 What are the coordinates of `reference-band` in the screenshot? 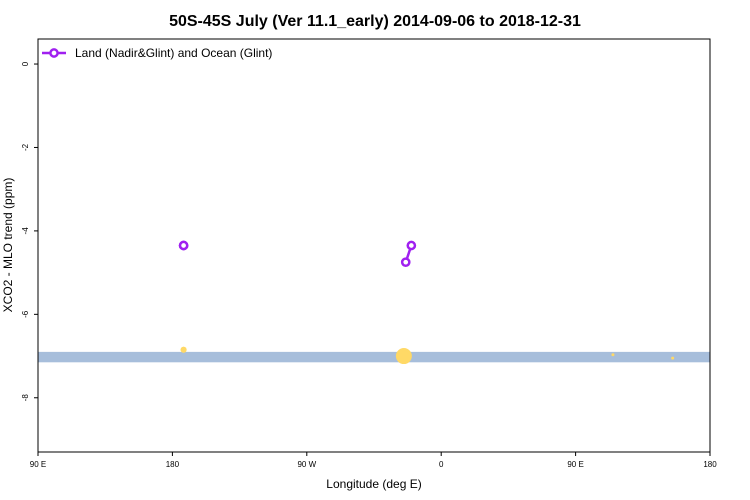 It's located at (374, 357).